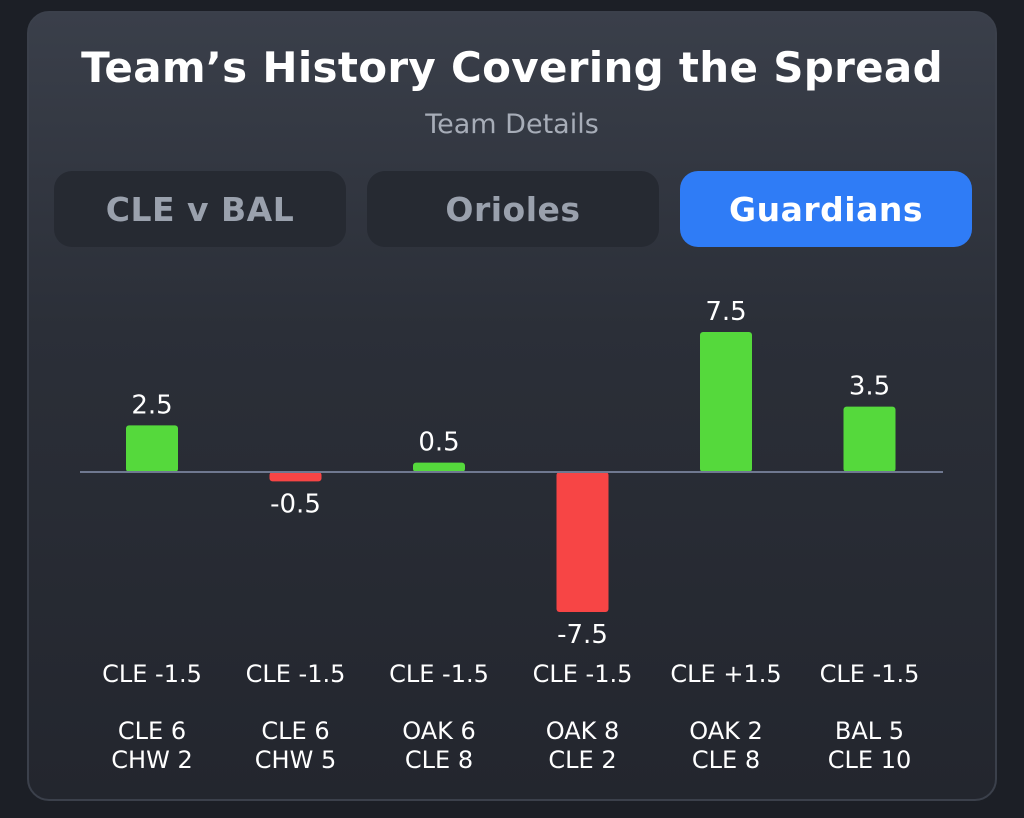  Describe the element at coordinates (513, 209) in the screenshot. I see `tab-orioles: Orioles` at that location.